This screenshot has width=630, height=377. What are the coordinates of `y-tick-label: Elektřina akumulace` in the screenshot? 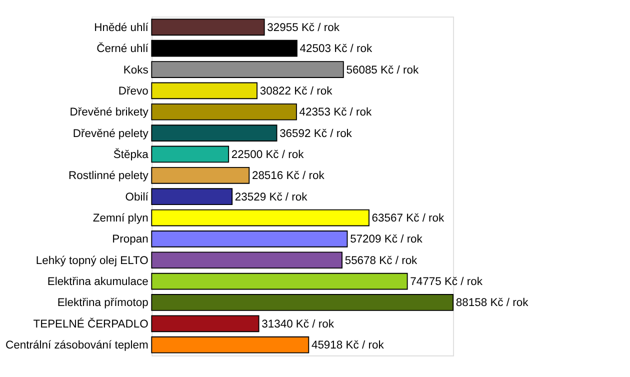 It's located at (97, 282).